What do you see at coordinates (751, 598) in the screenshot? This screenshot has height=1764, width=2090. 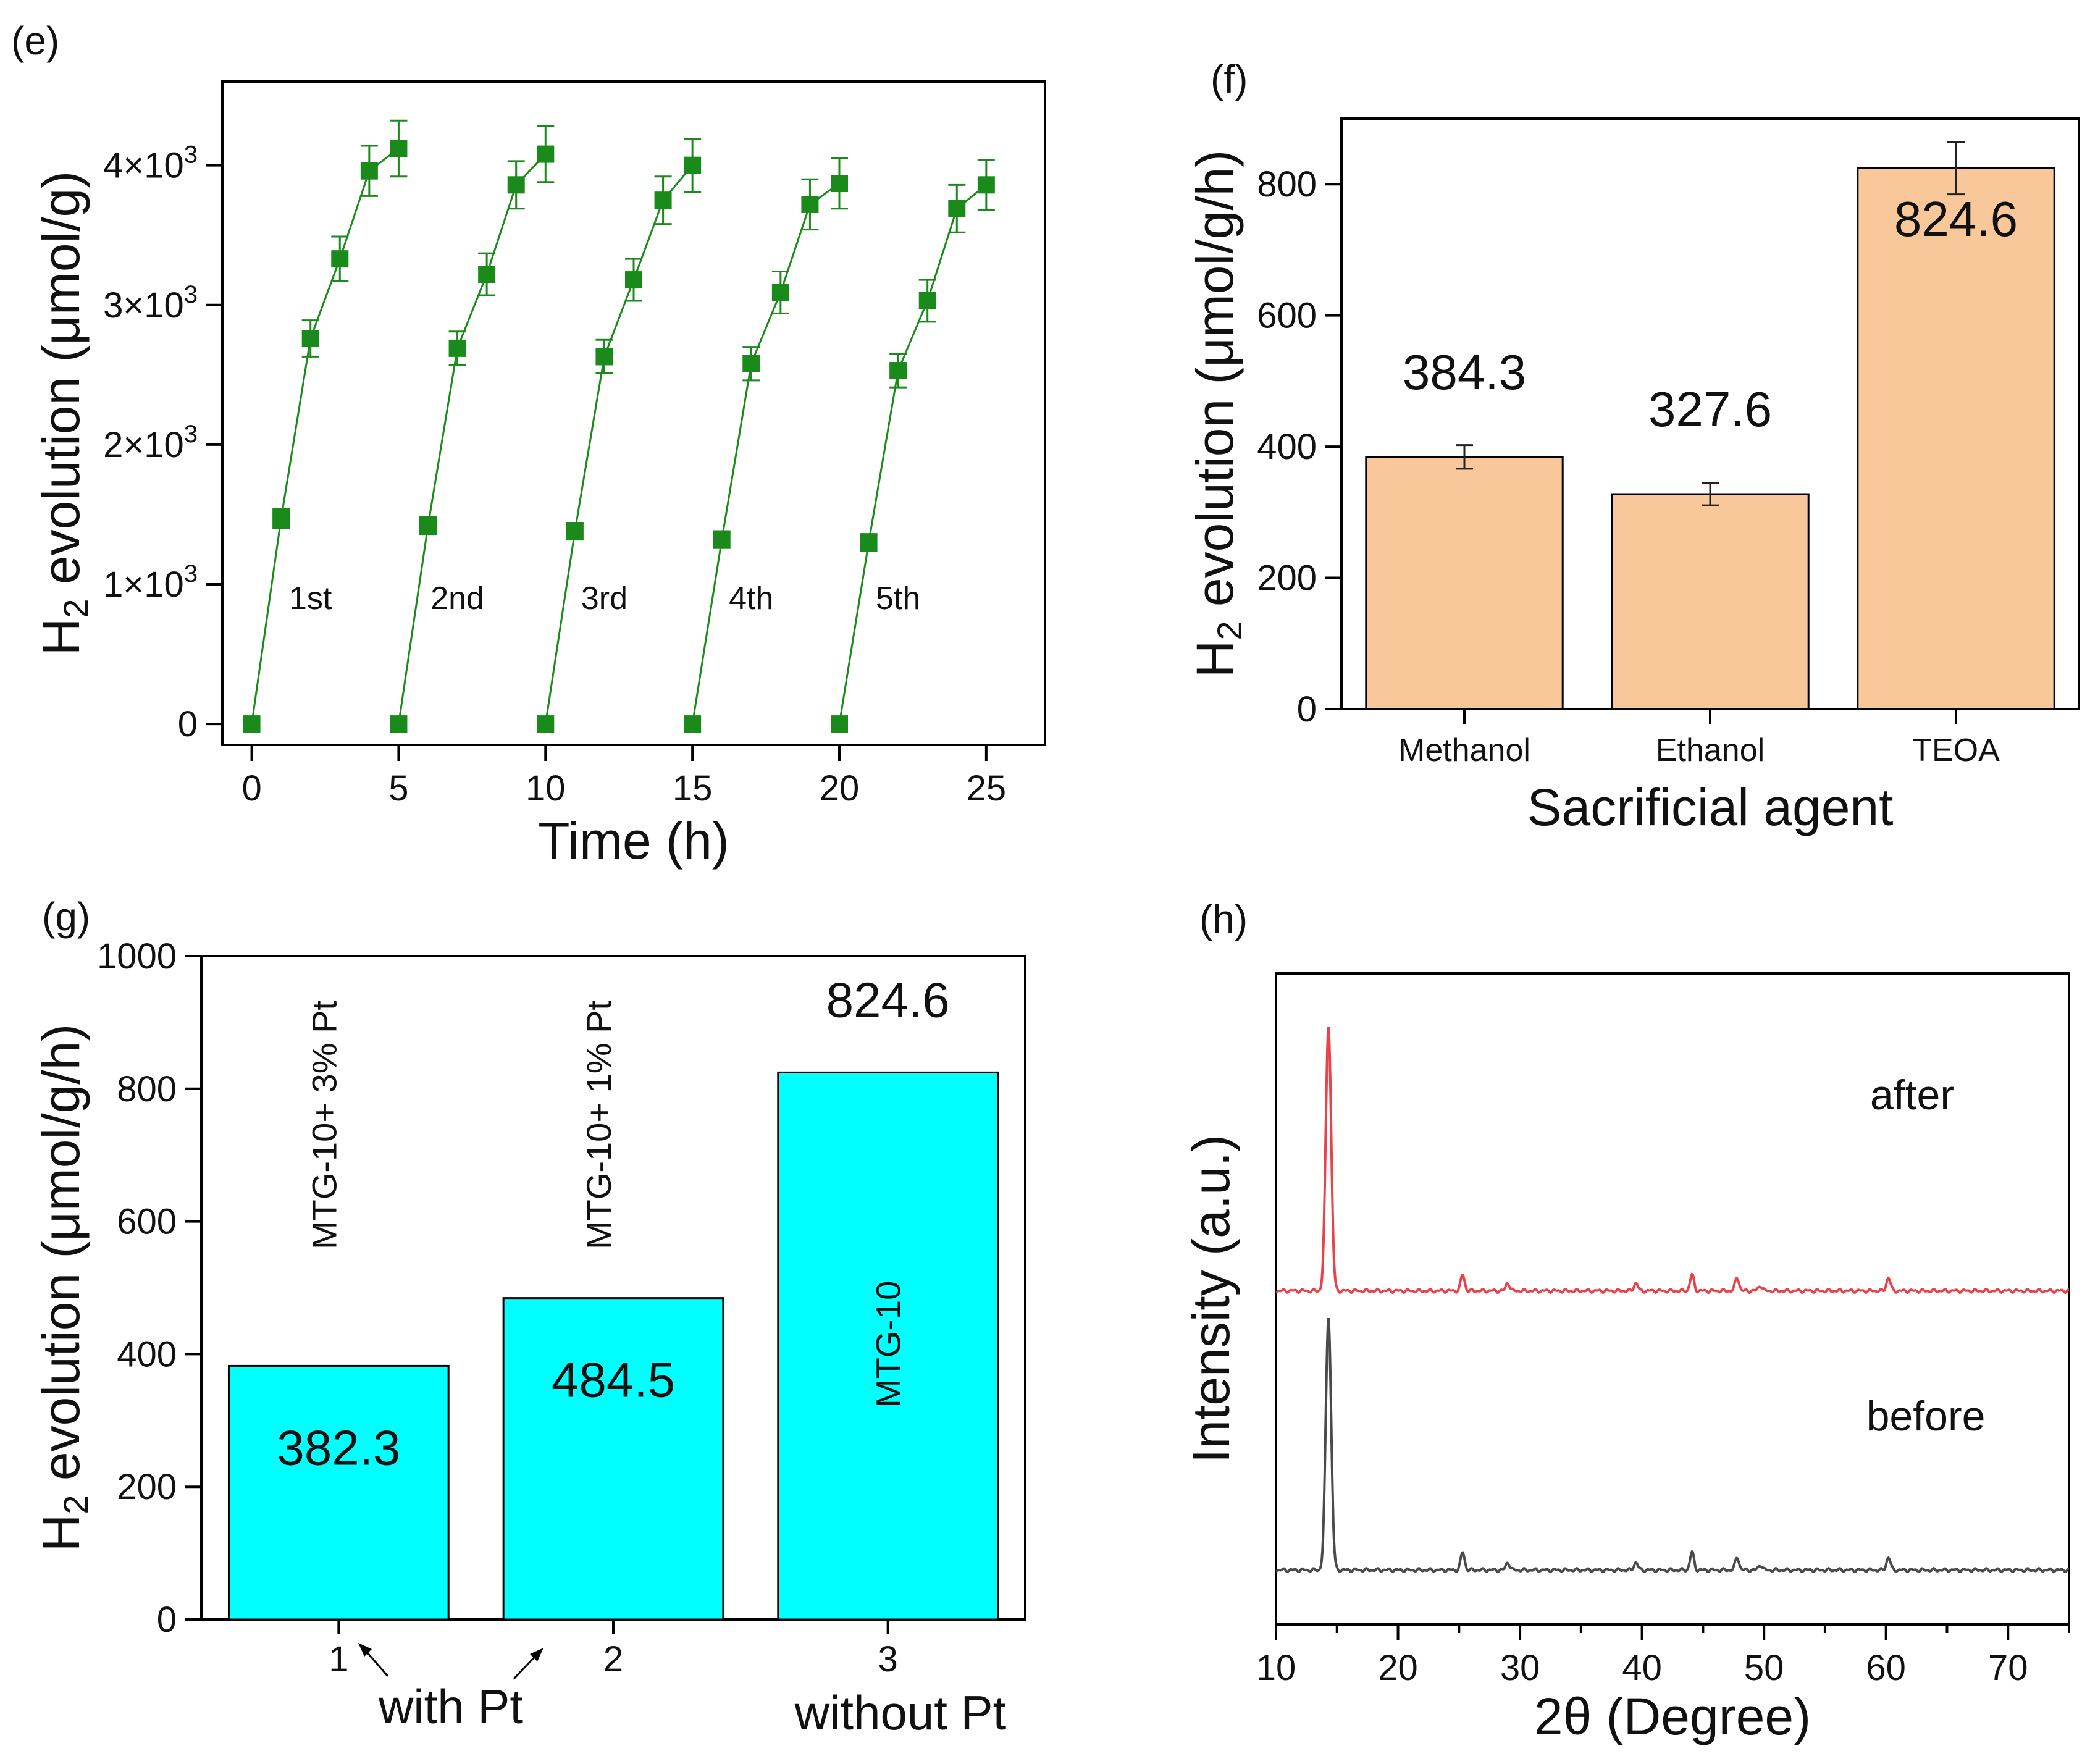 I see `e-cycle-label: 4th` at bounding box center [751, 598].